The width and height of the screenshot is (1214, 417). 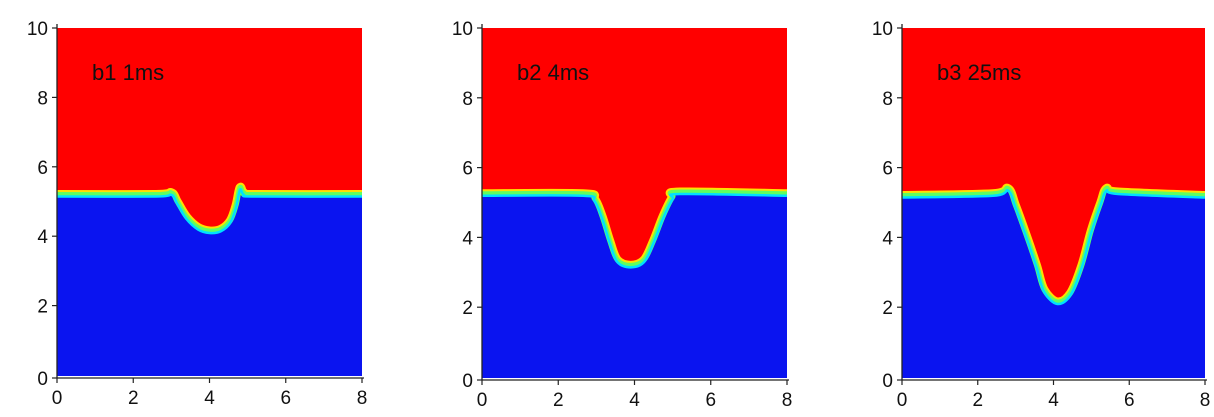 I want to click on panel-label: b1 1ms, so click(x=128, y=72).